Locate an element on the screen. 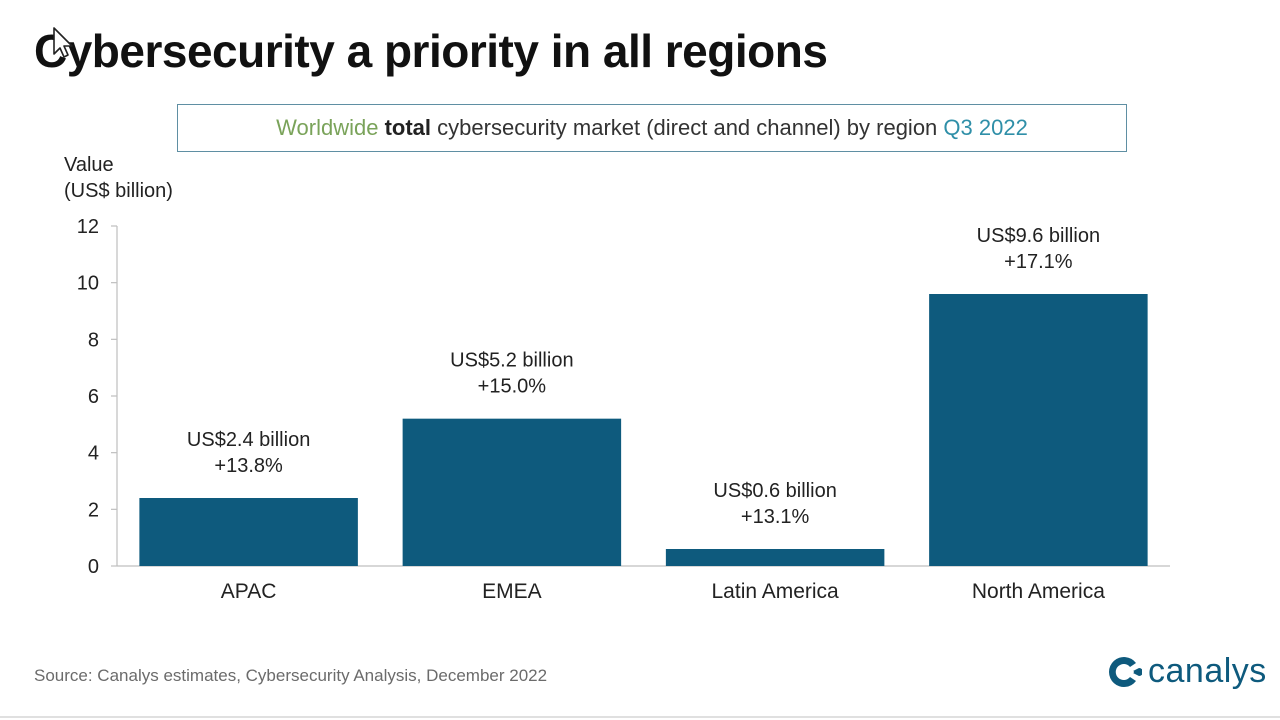 The image size is (1280, 720). y-axis-label-line1: Value is located at coordinates (89, 165).